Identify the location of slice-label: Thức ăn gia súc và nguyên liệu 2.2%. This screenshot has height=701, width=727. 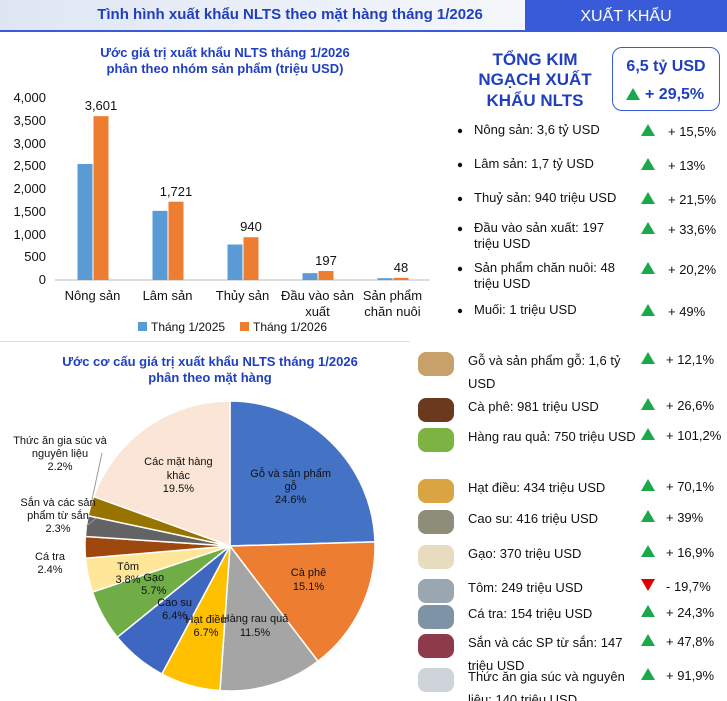
(60, 455).